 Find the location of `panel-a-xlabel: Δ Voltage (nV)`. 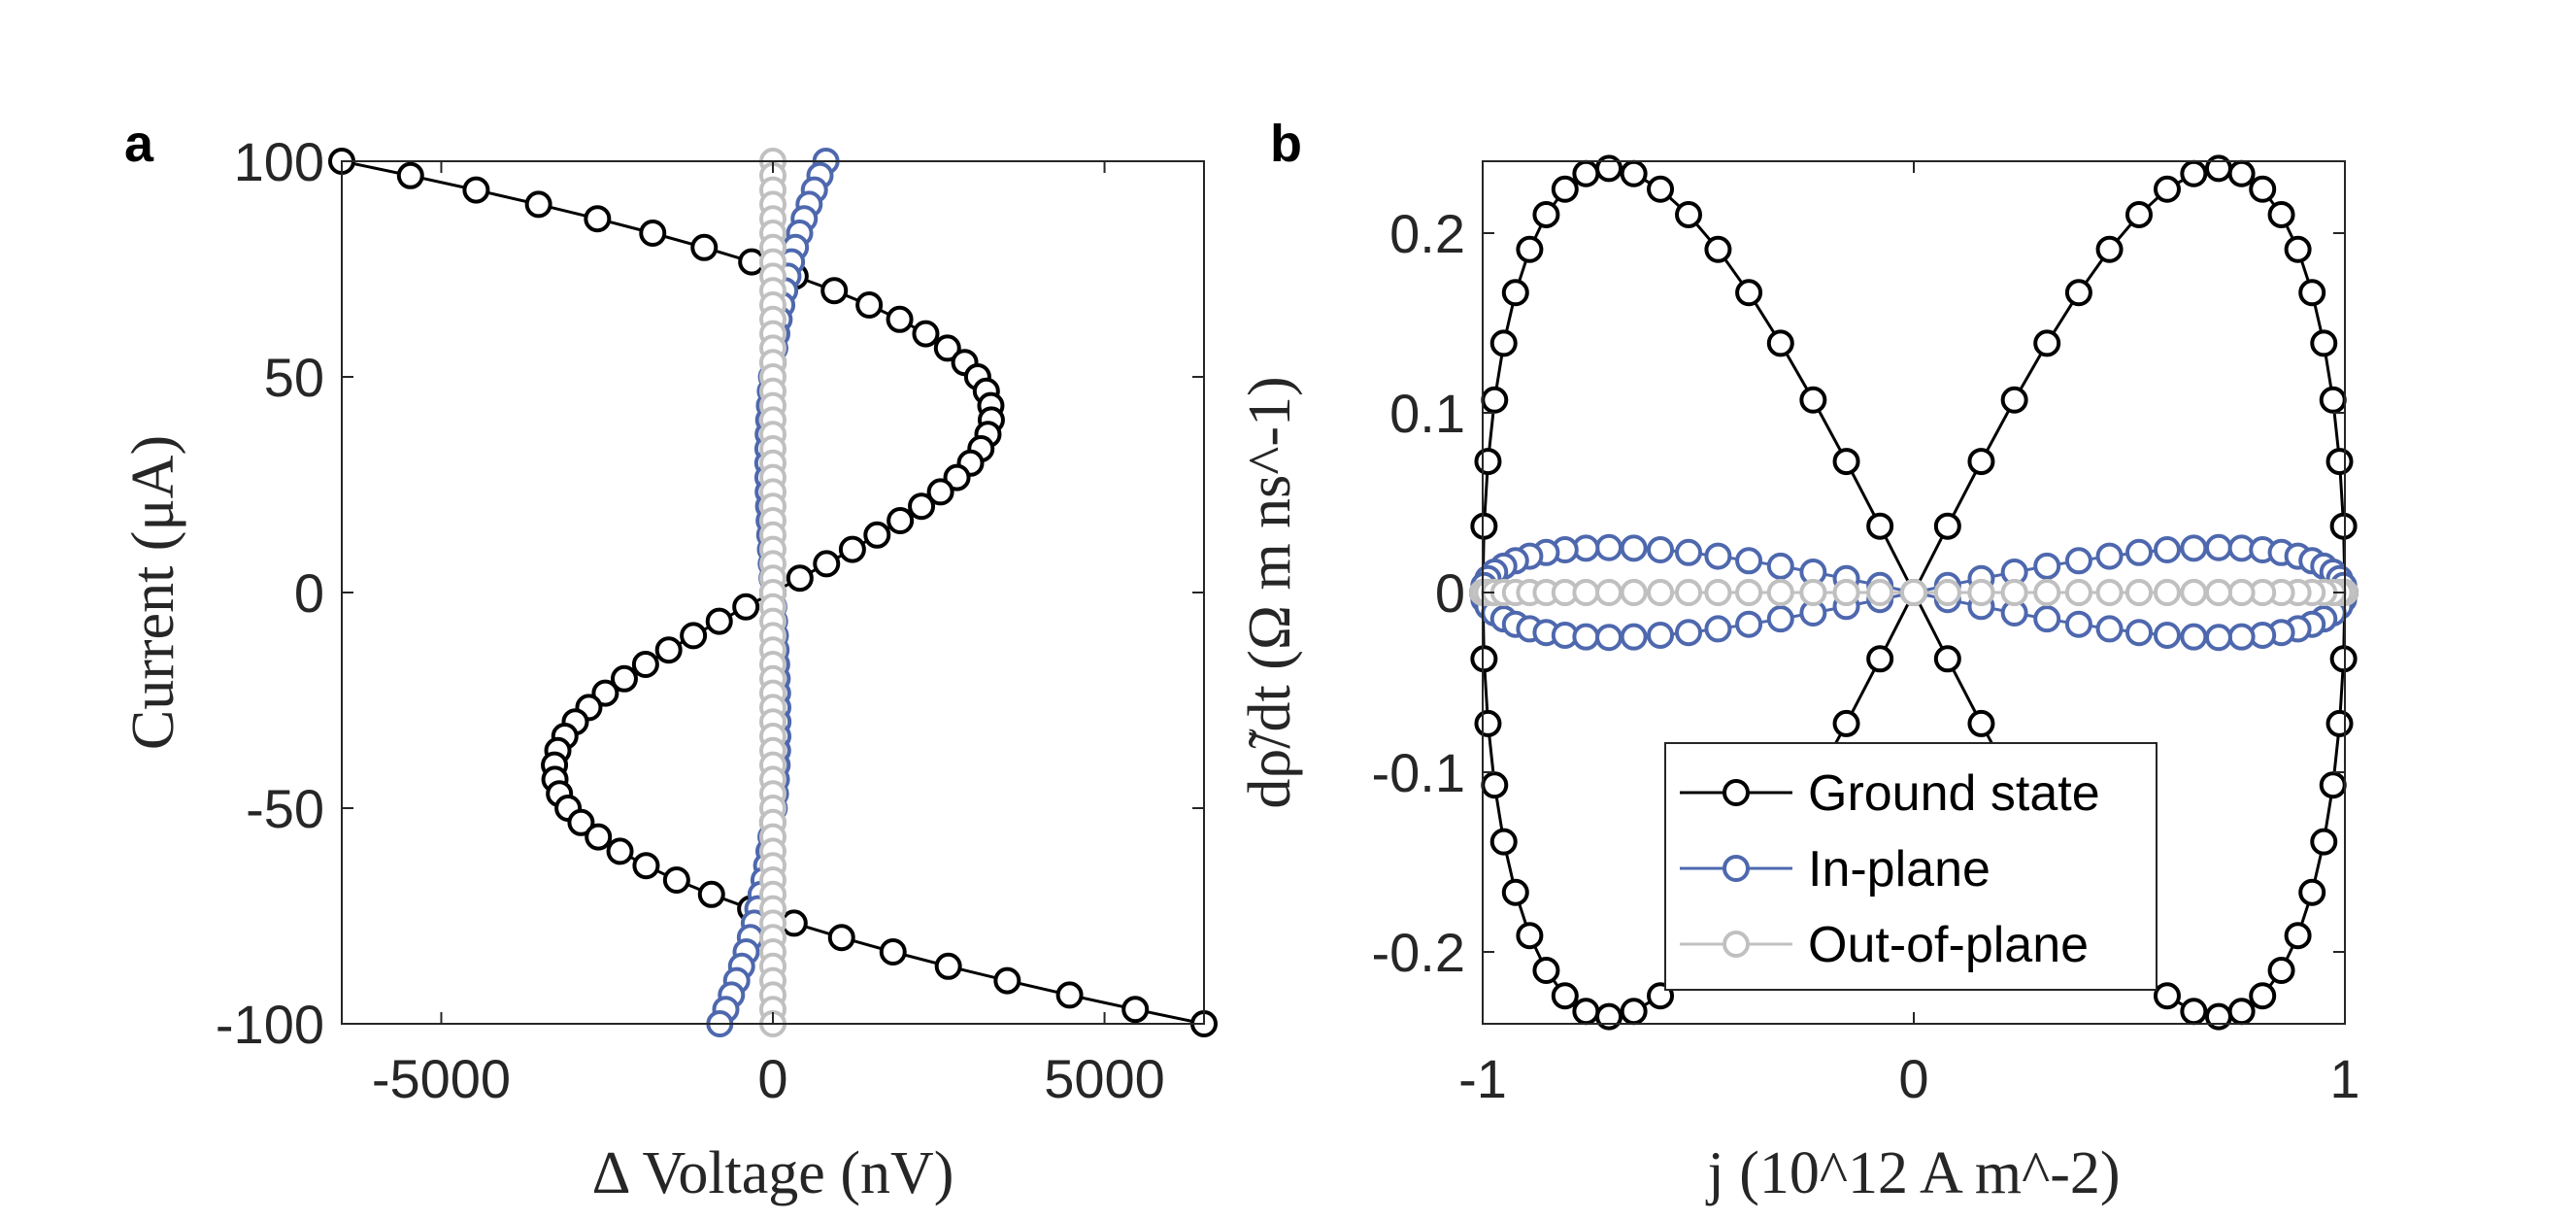

panel-a-xlabel: Δ Voltage (nV) is located at coordinates (773, 1173).